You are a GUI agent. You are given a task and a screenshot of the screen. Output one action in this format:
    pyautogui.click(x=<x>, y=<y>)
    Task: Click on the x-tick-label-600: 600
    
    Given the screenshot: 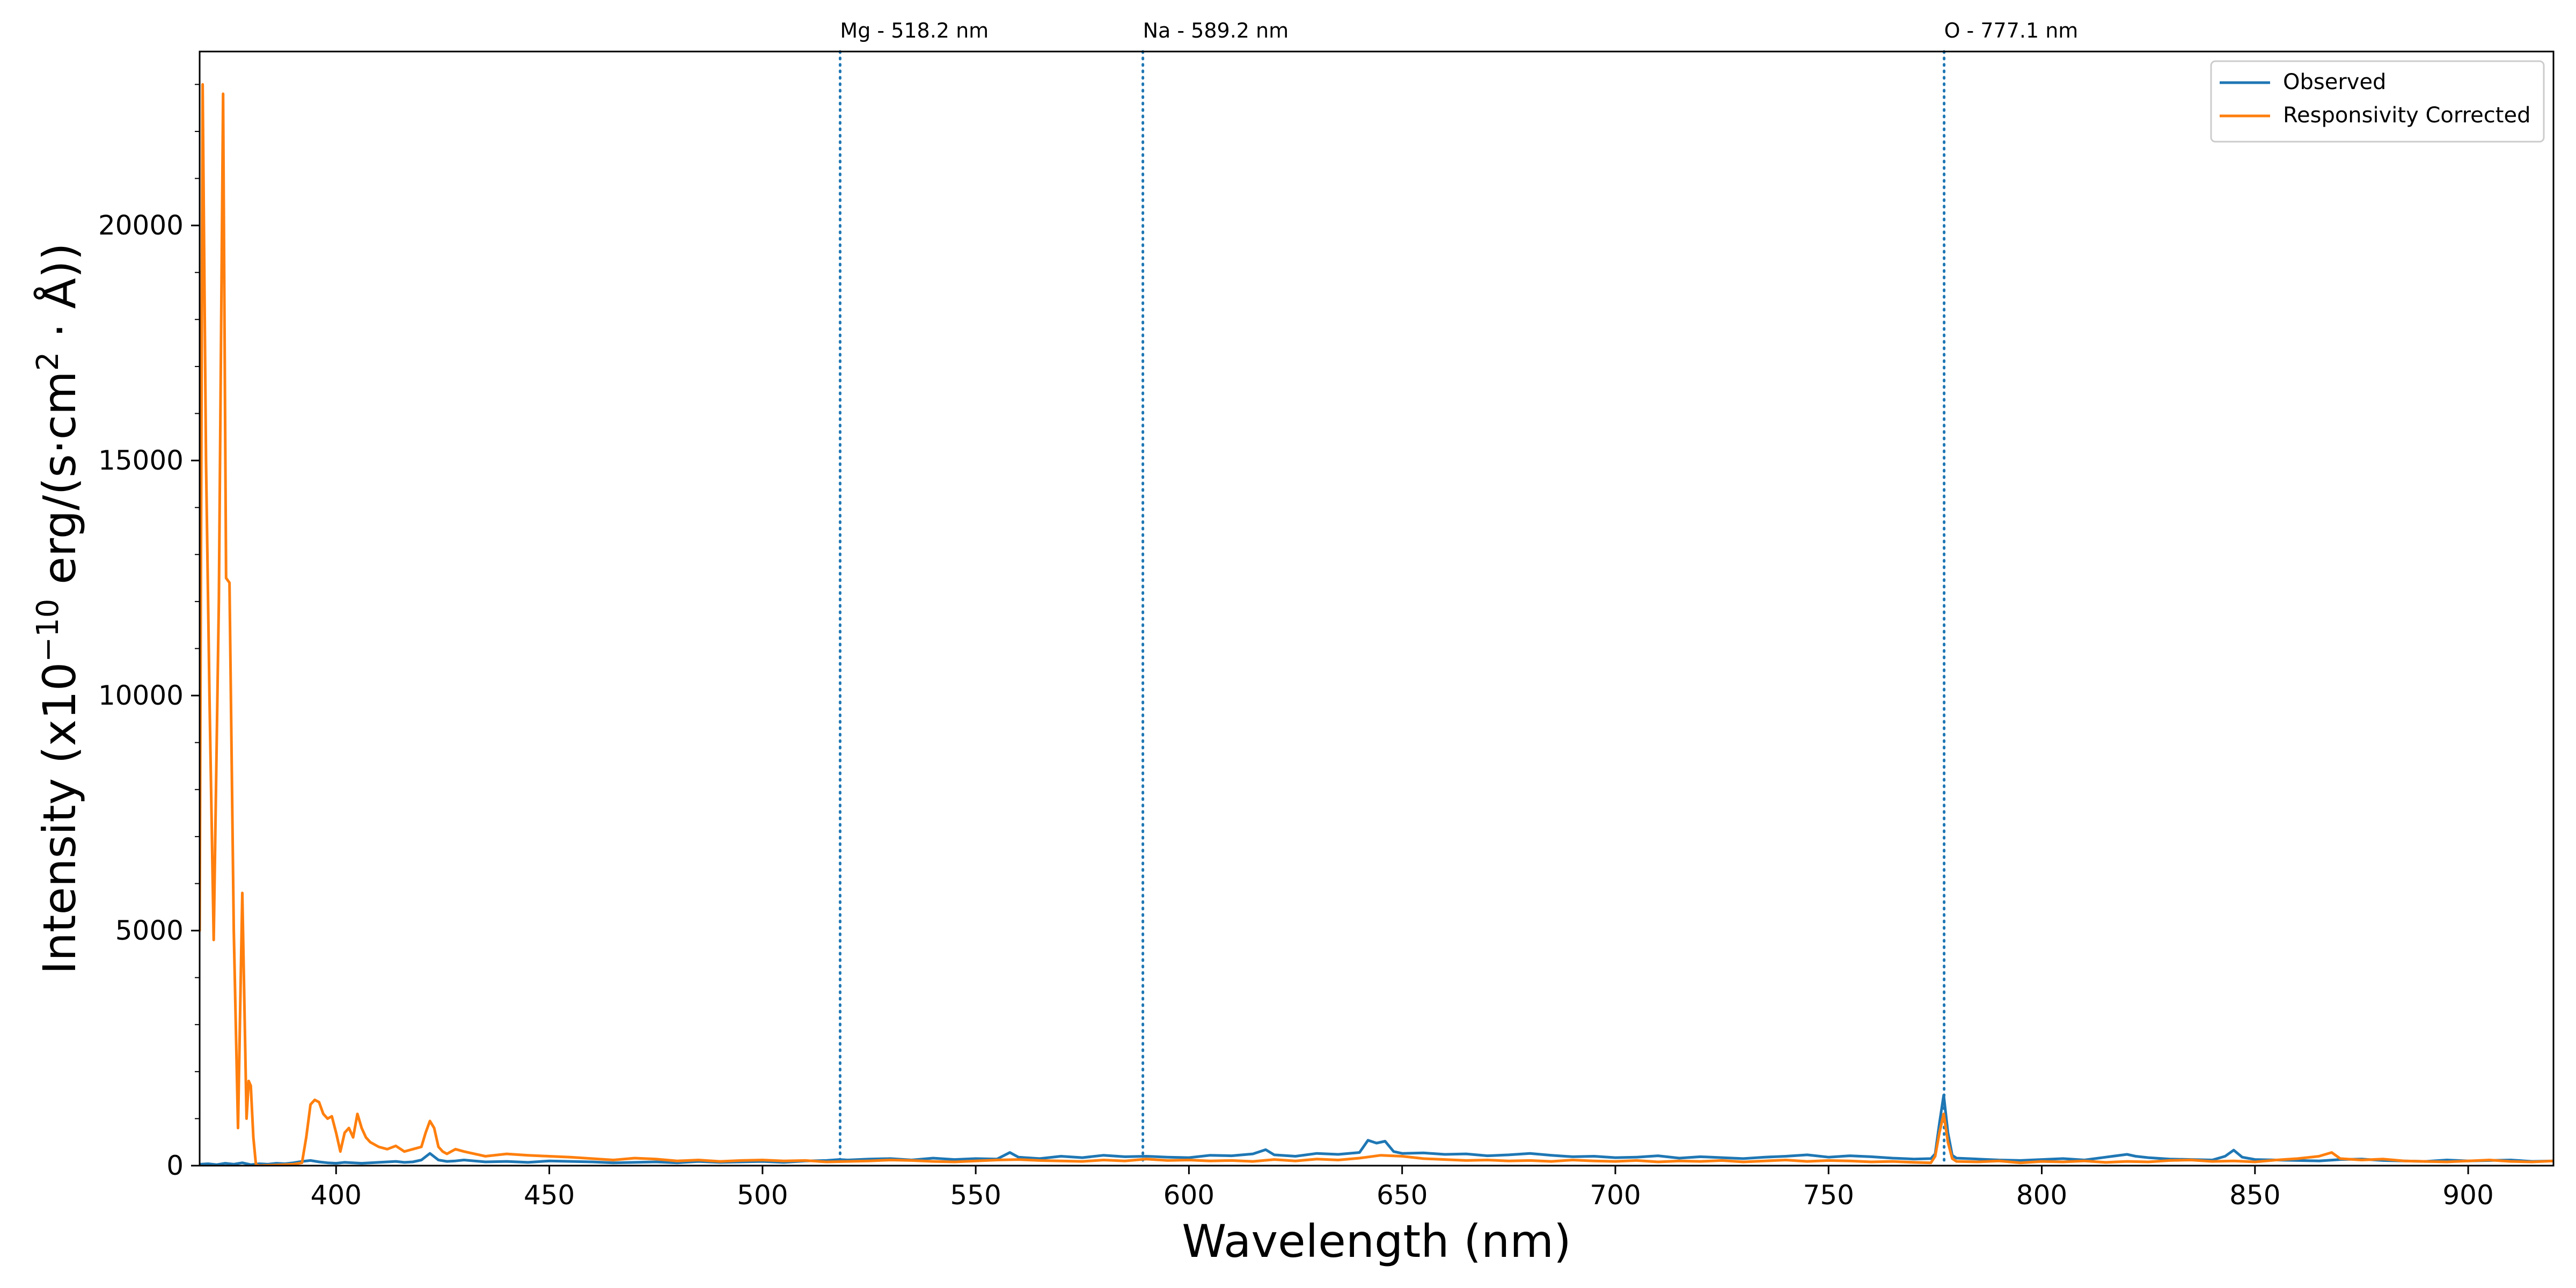 What is the action you would take?
    pyautogui.click(x=1188, y=1195)
    